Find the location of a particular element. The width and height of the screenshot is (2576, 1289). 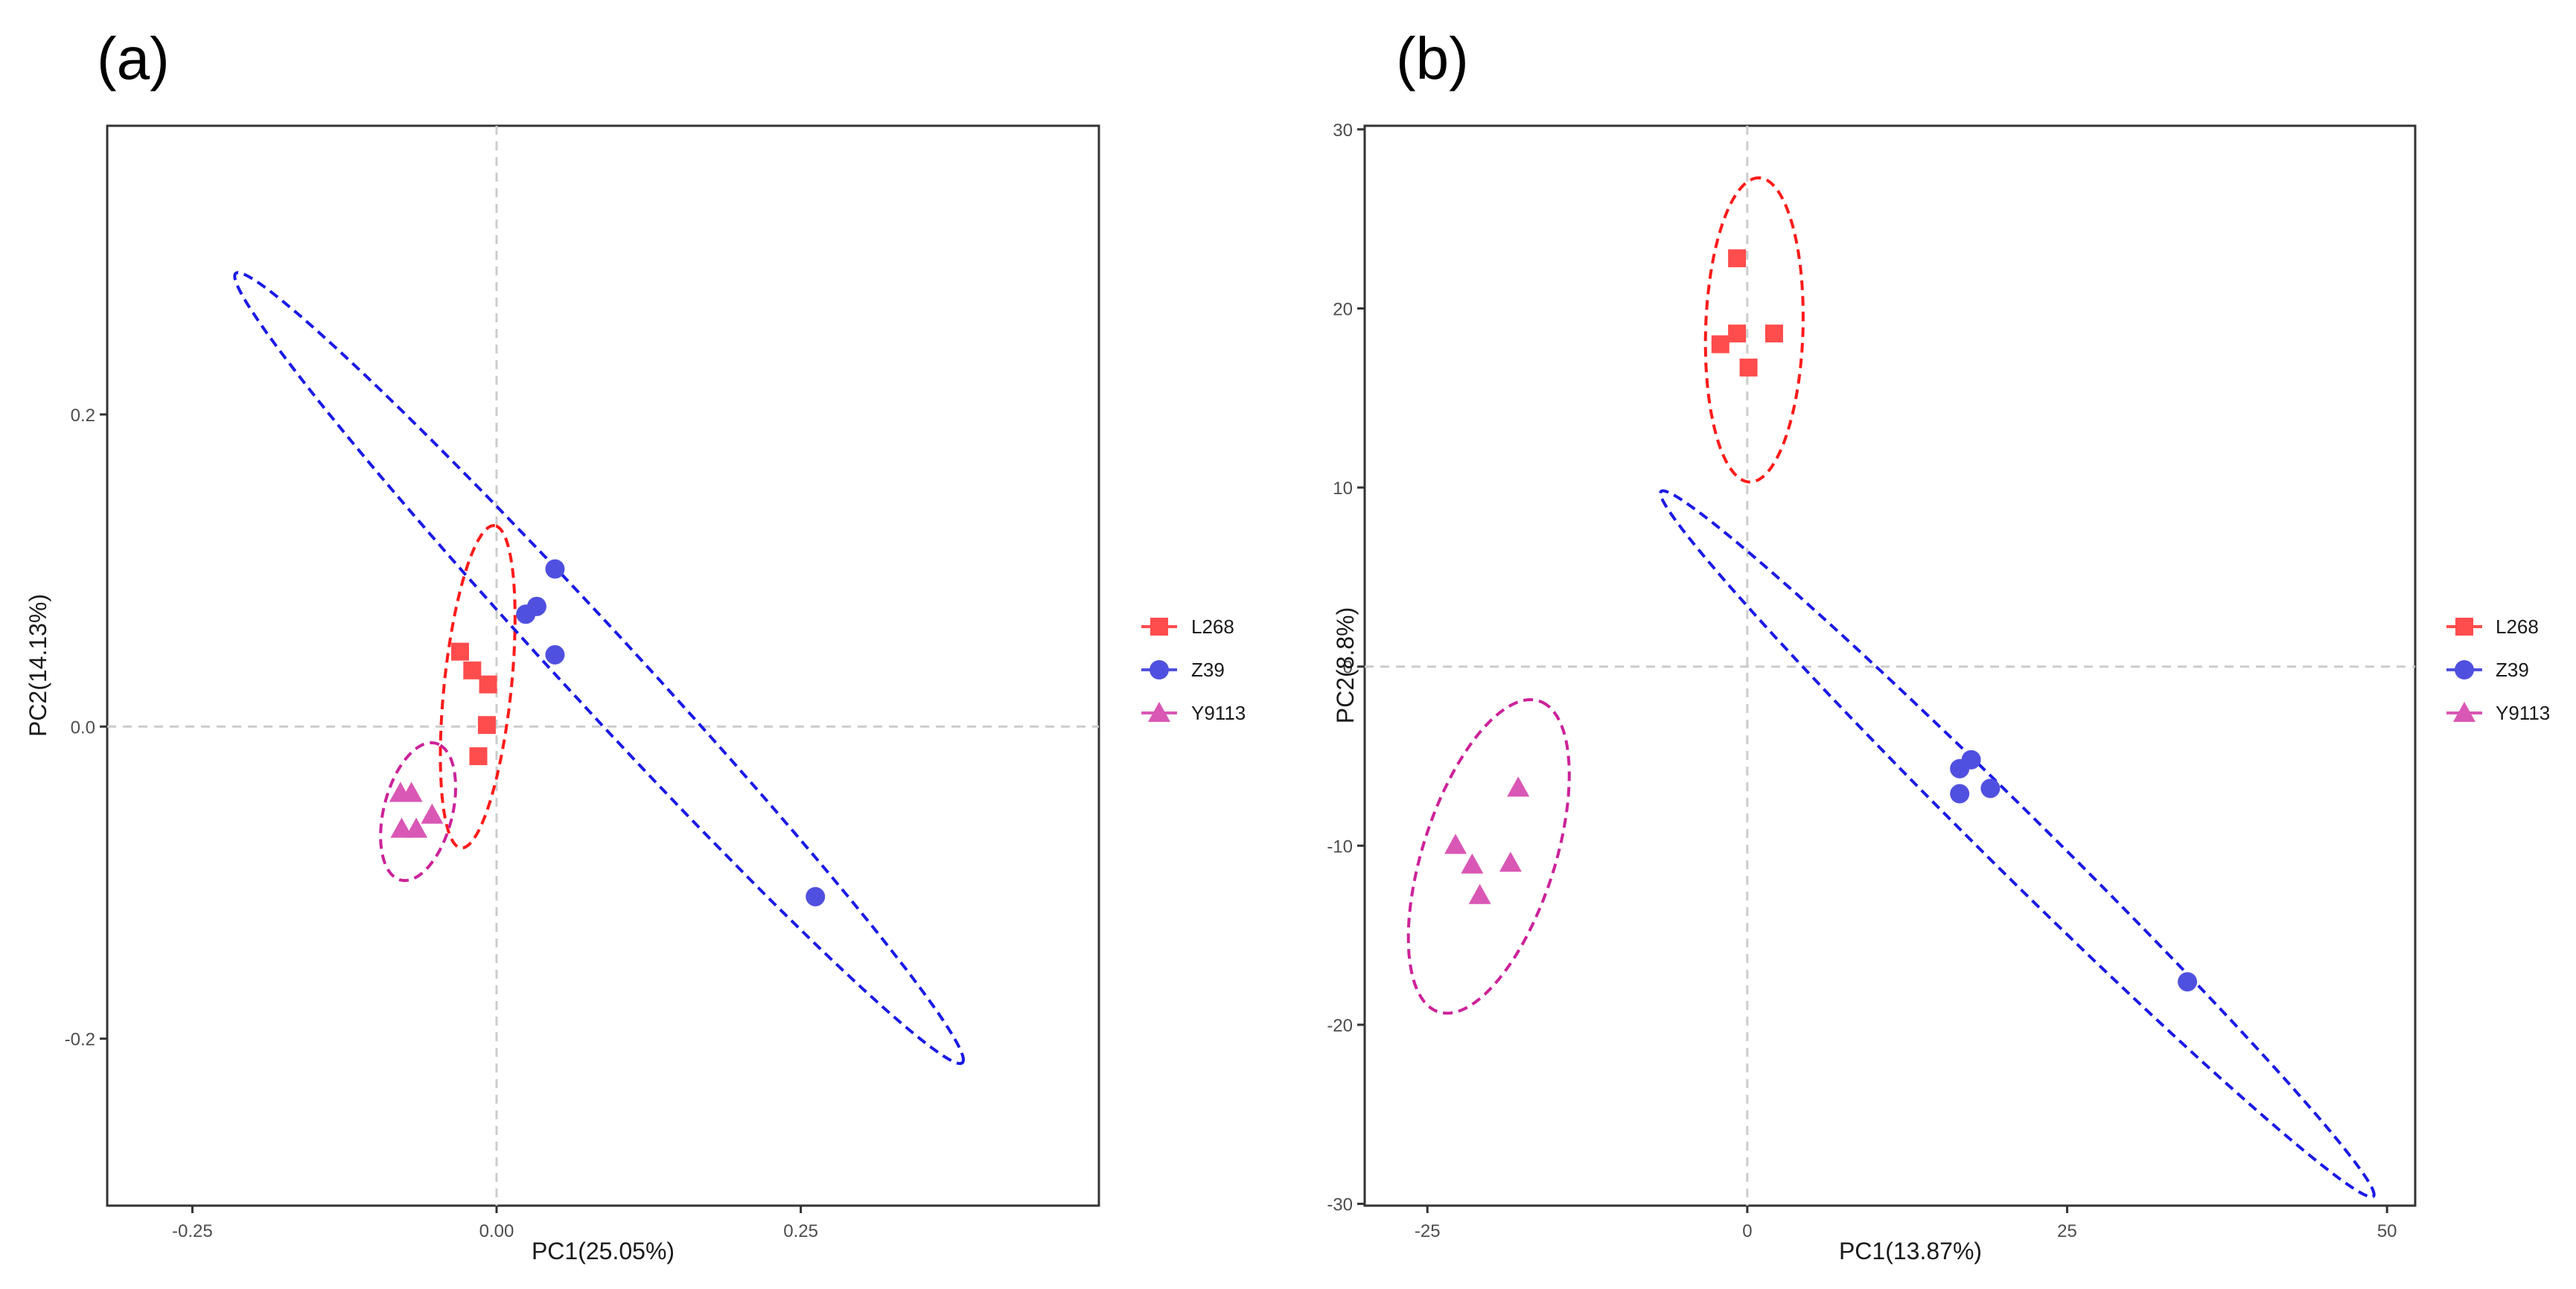

panel-a-ytick-label: 0.0 is located at coordinates (83, 727).